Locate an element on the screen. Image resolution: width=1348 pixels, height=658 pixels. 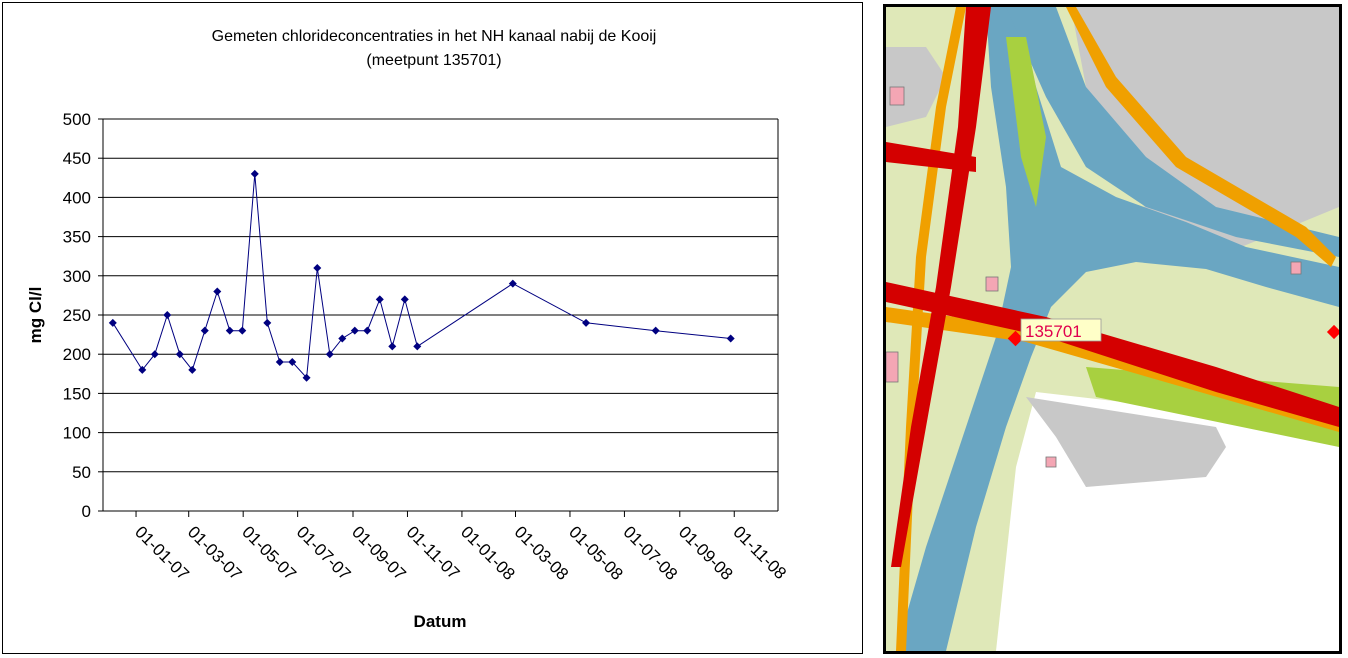
x-tick-label: 01-07-07 is located at coordinates (324, 553).